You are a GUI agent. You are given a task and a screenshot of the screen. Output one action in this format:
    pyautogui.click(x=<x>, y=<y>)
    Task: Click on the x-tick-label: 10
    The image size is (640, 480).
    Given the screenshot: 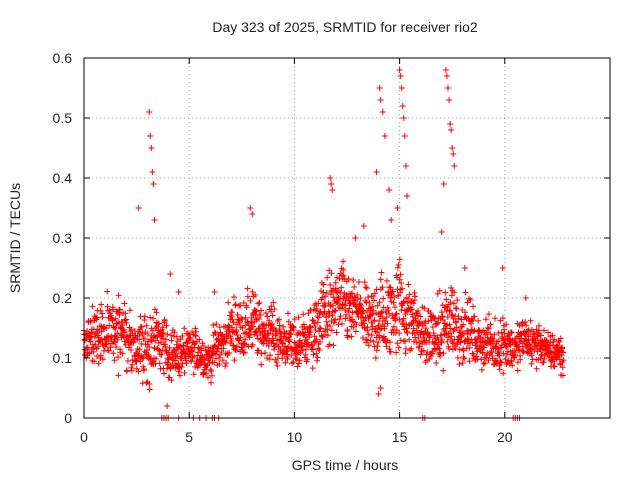 What is the action you would take?
    pyautogui.click(x=295, y=437)
    